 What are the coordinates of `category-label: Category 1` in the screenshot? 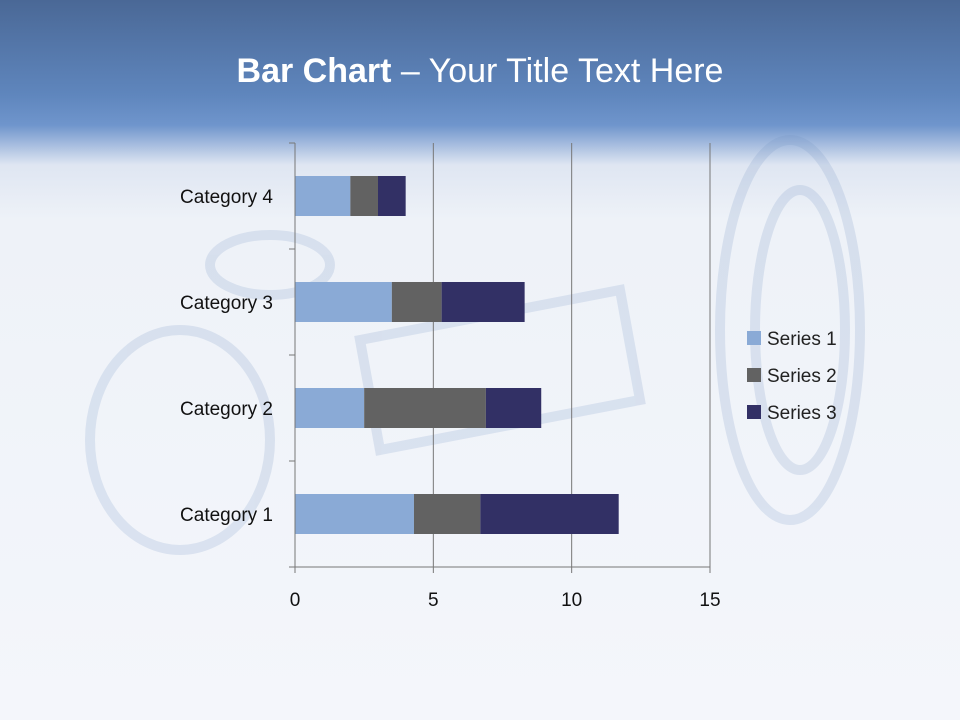 It's located at (226, 515).